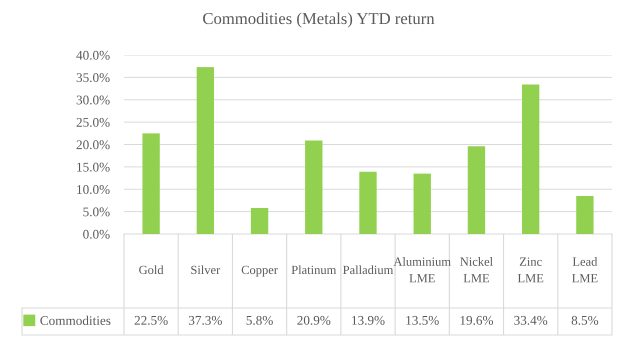 Image resolution: width=637 pixels, height=344 pixels. I want to click on data-label: 13.5%, so click(422, 320).